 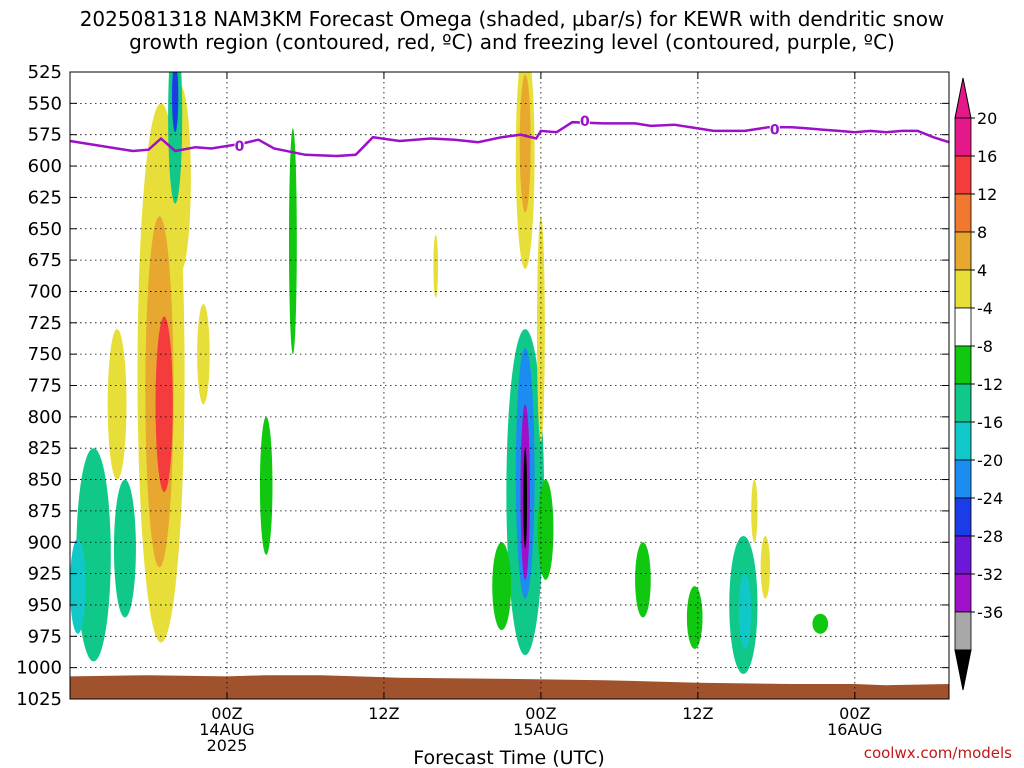 I want to click on y-tick-label-975: 975, so click(x=45, y=636).